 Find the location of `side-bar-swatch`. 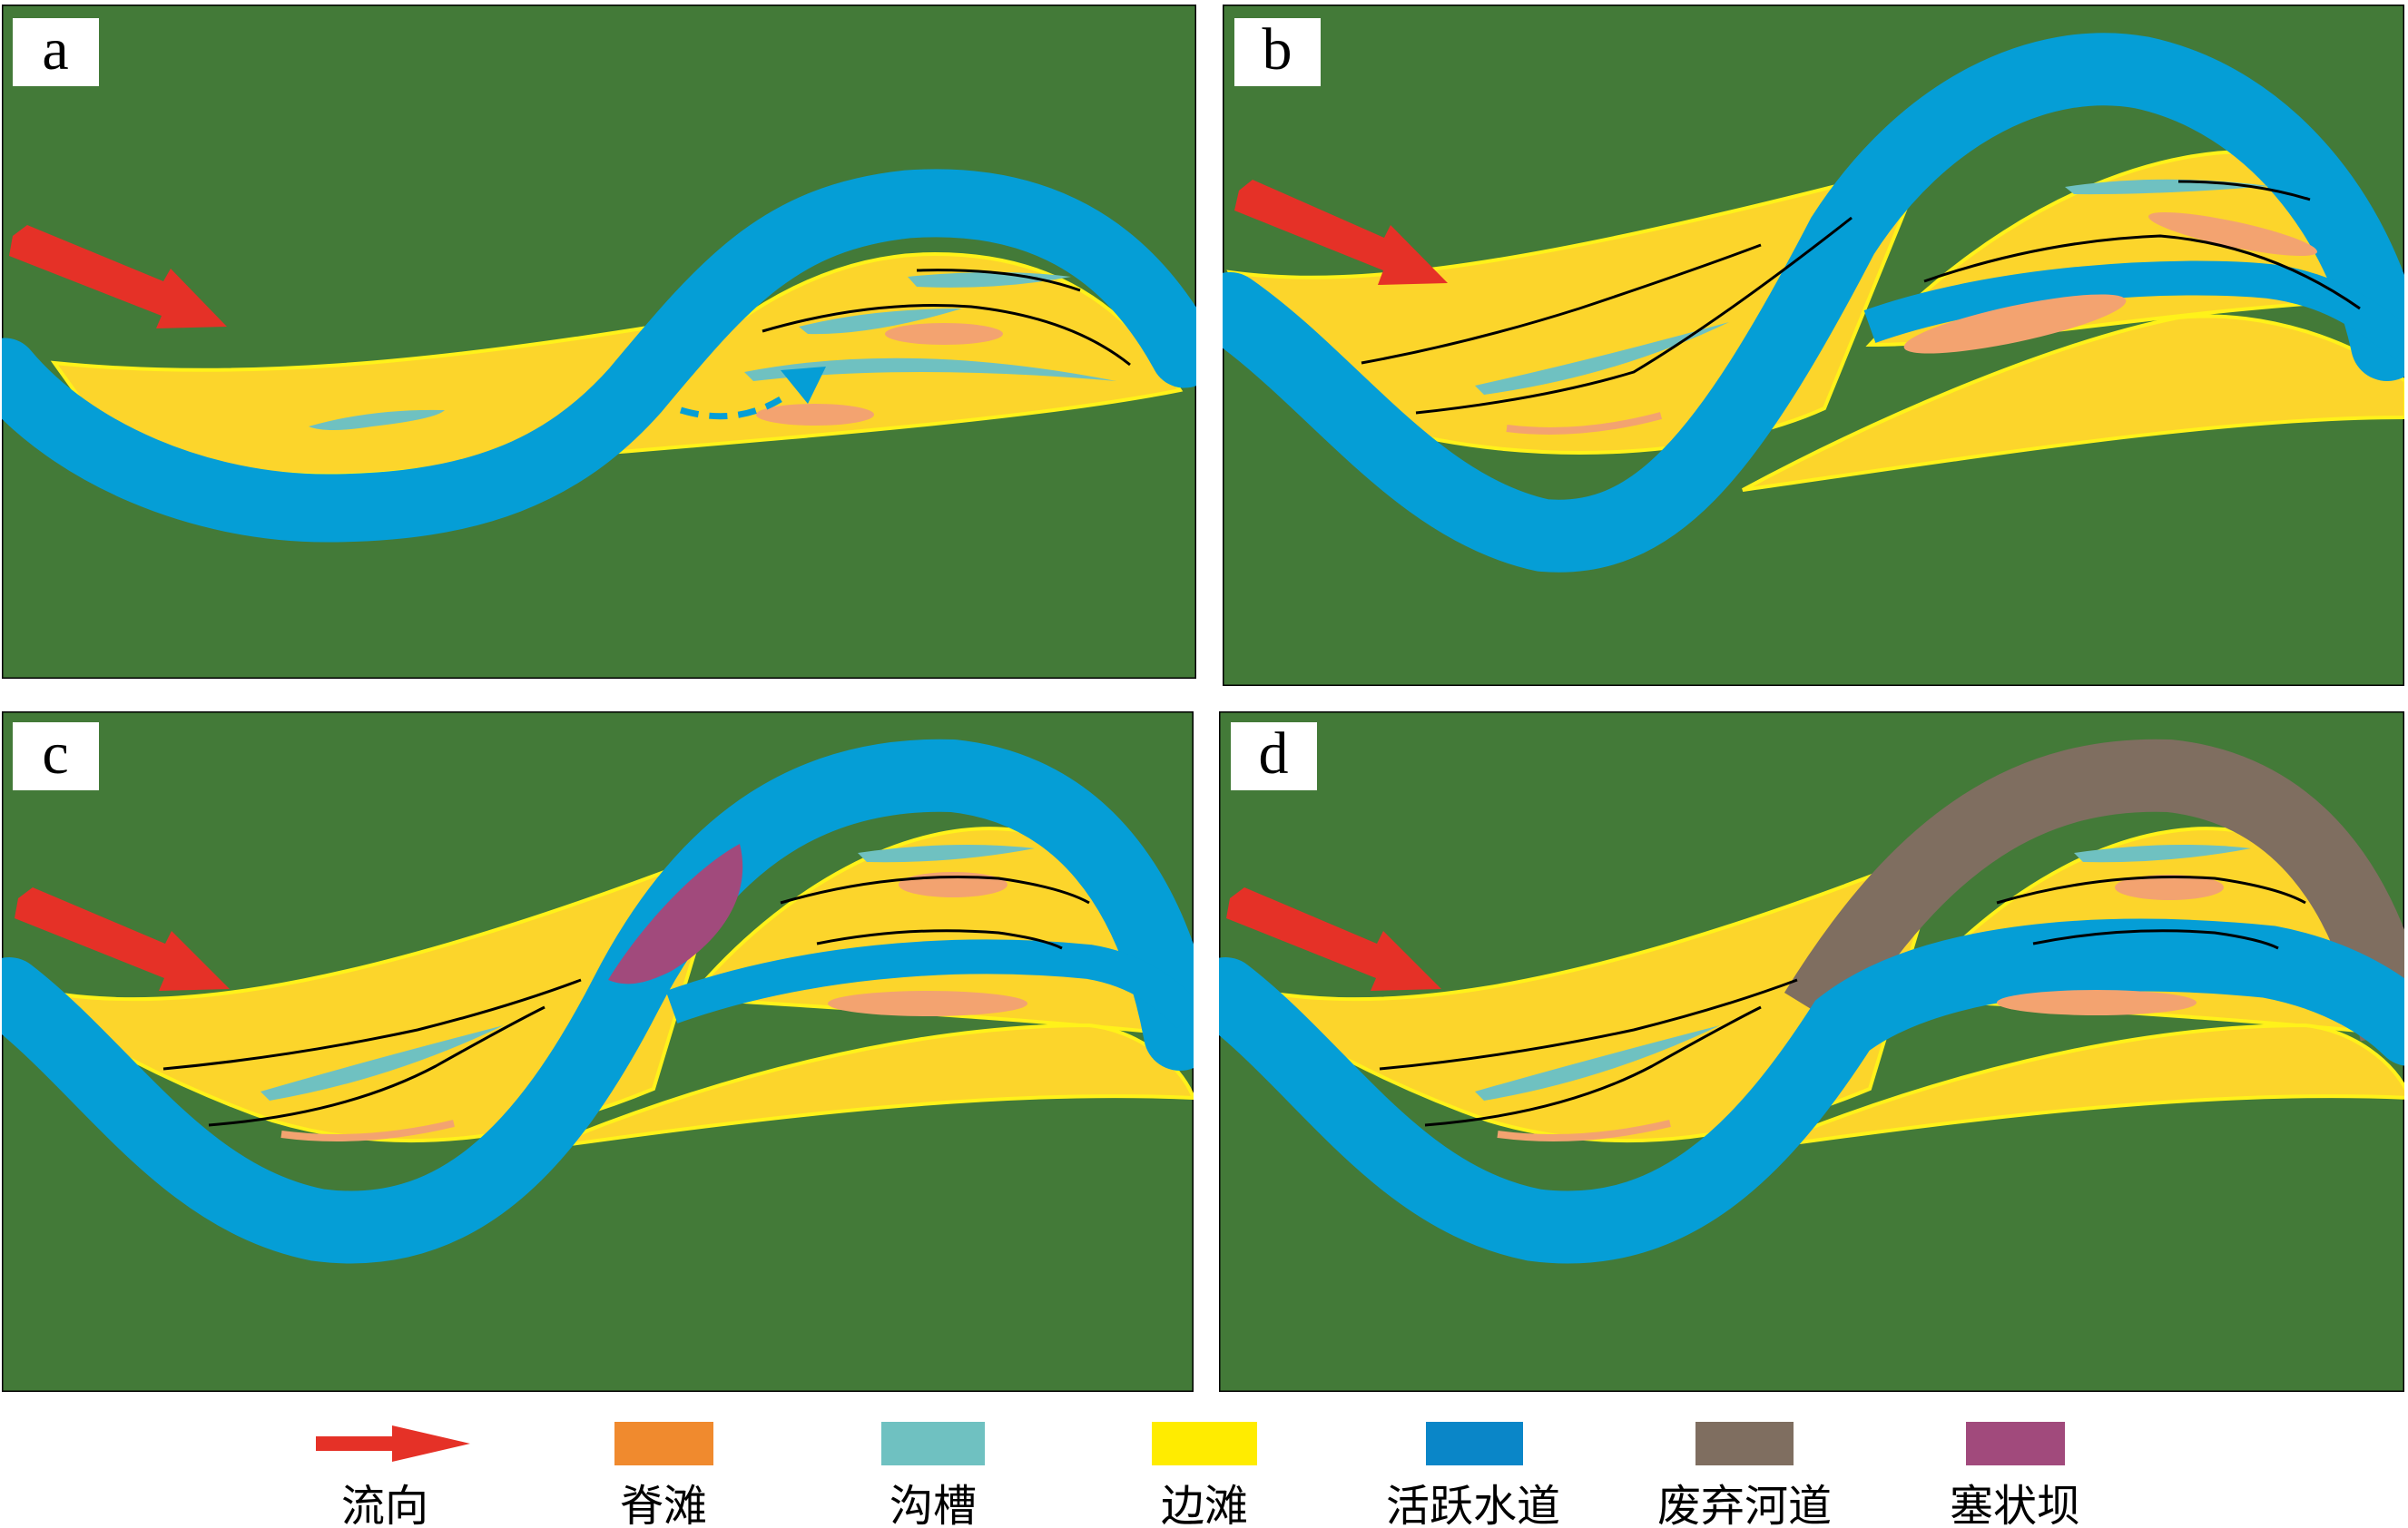

side-bar-swatch is located at coordinates (1204, 1444).